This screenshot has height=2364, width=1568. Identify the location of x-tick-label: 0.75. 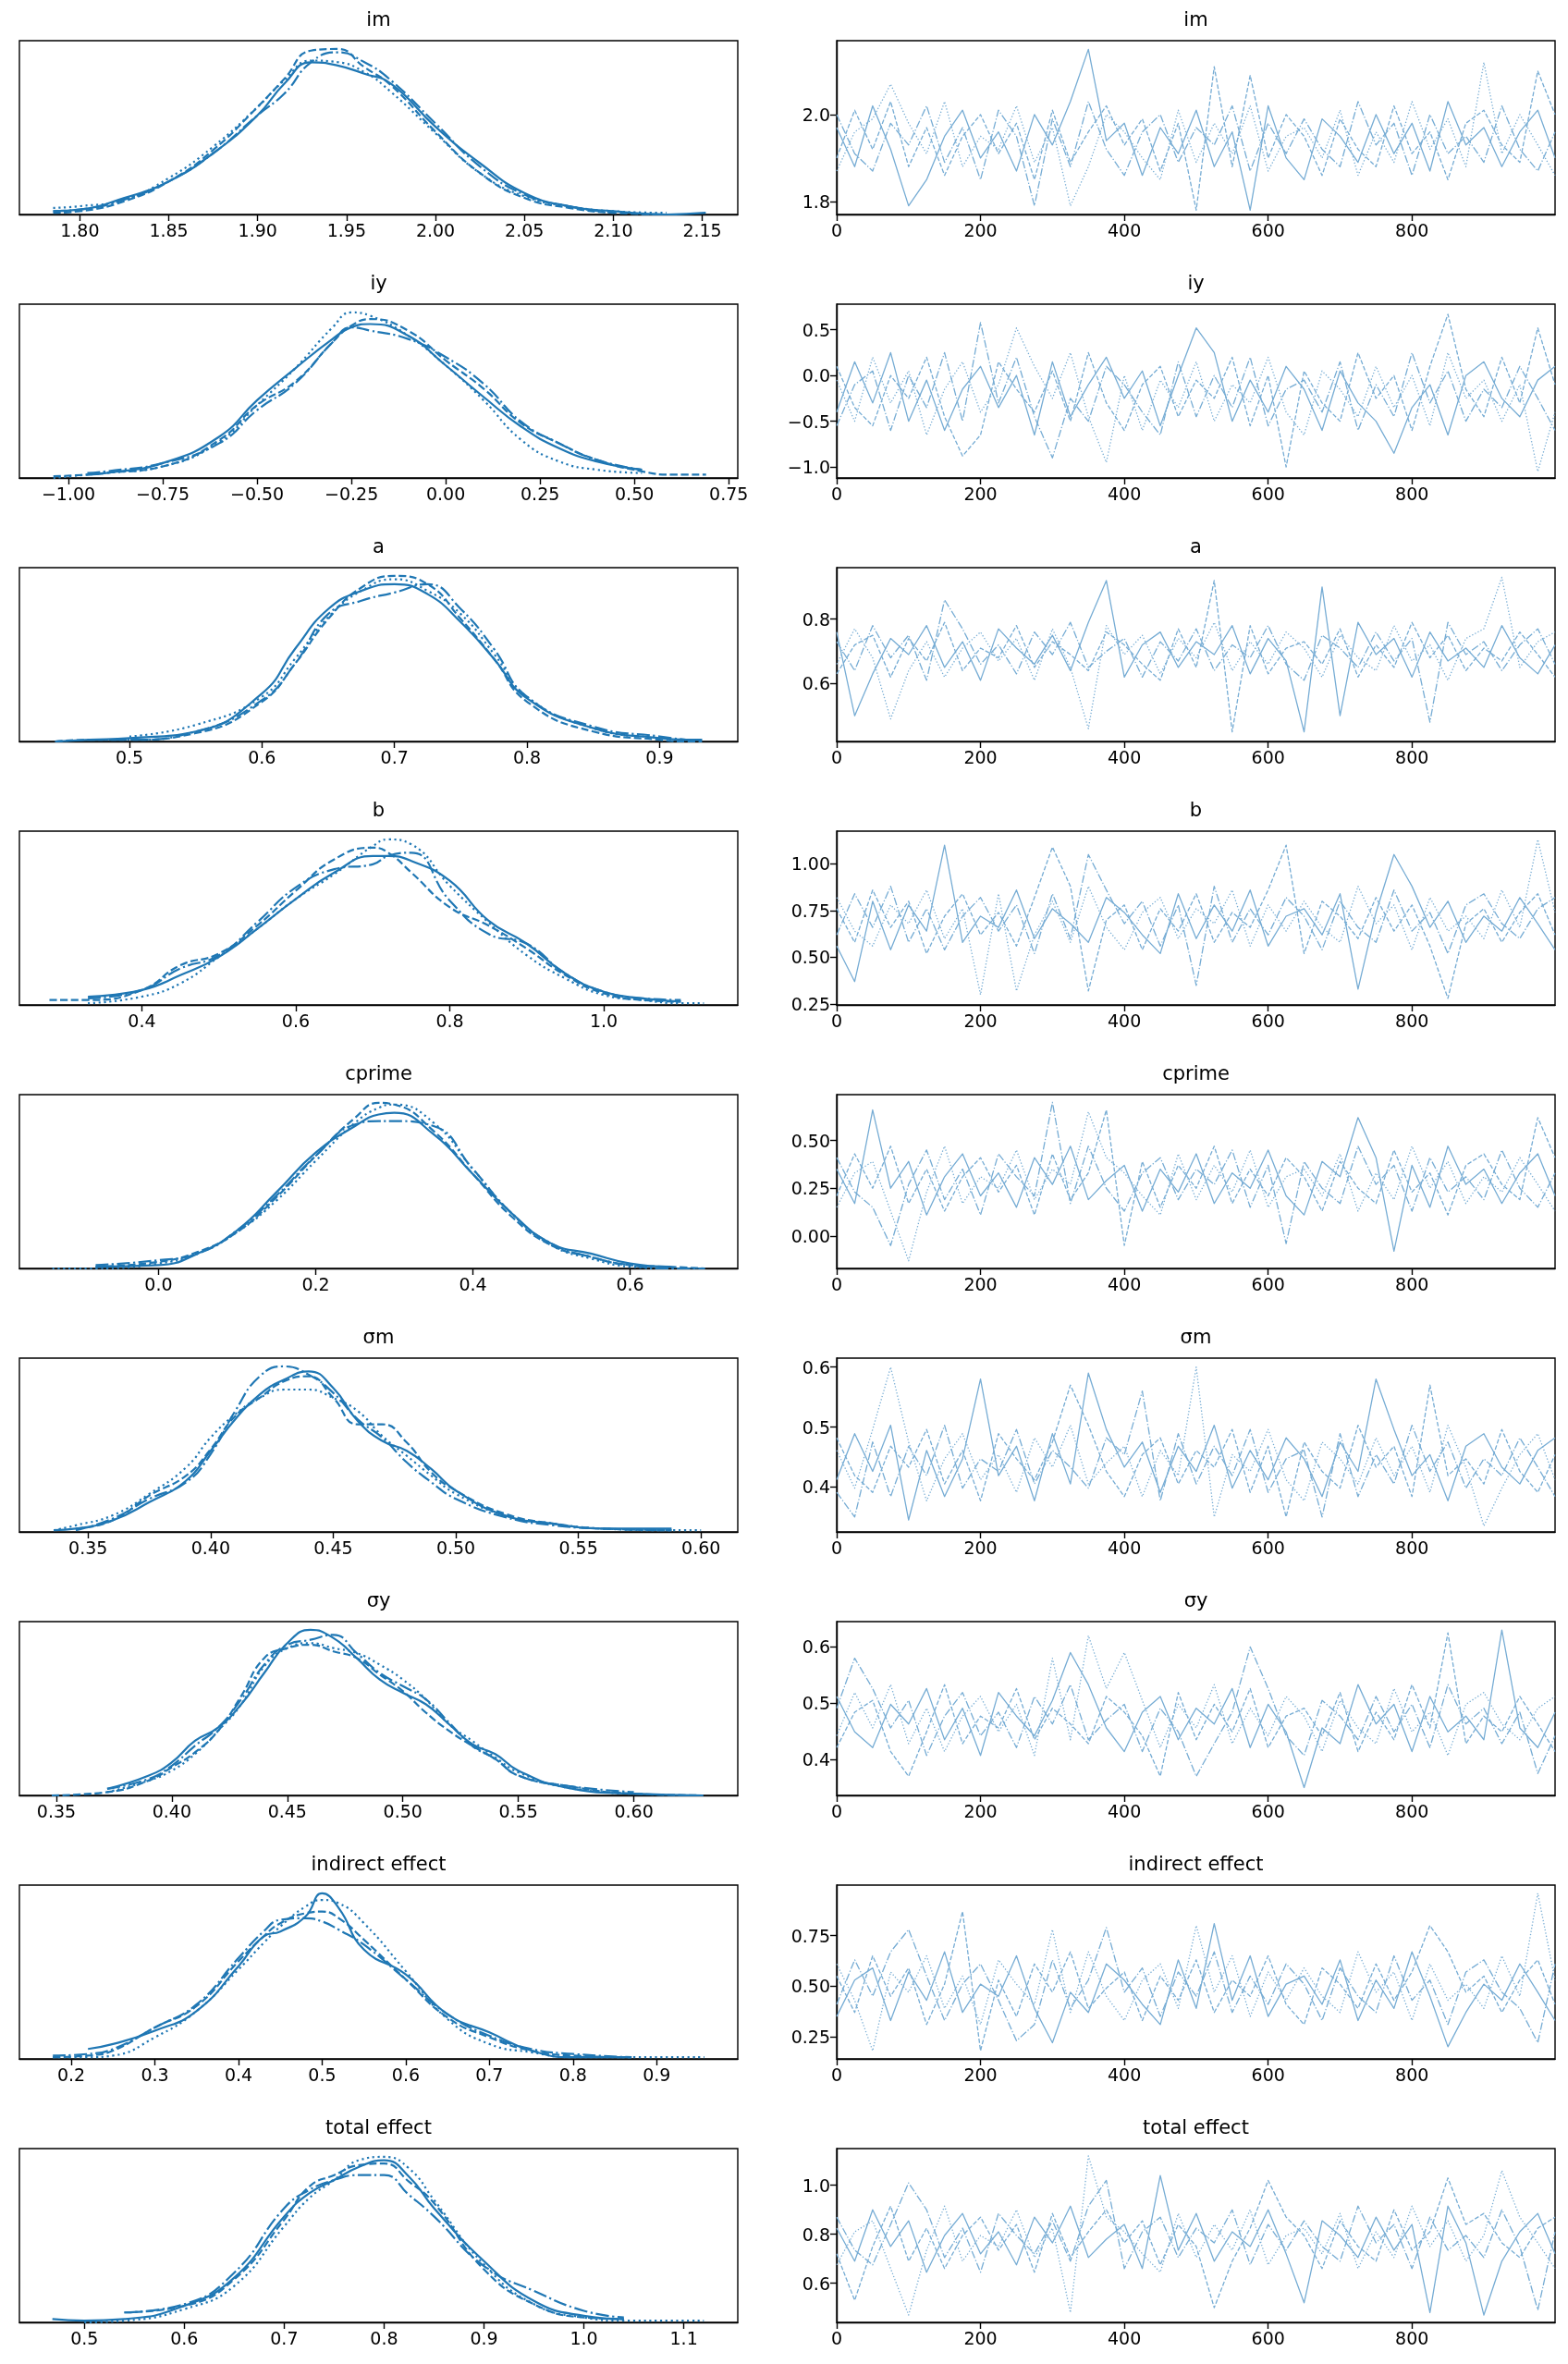
(729, 493).